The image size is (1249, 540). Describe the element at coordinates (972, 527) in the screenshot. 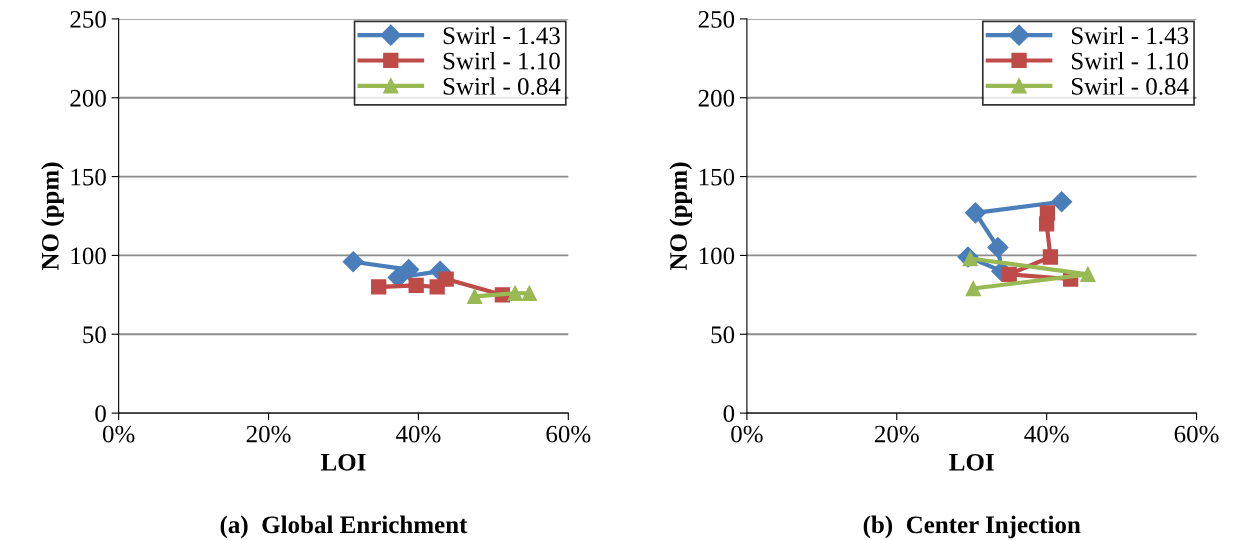

I see `text: (b) Center Injection` at that location.